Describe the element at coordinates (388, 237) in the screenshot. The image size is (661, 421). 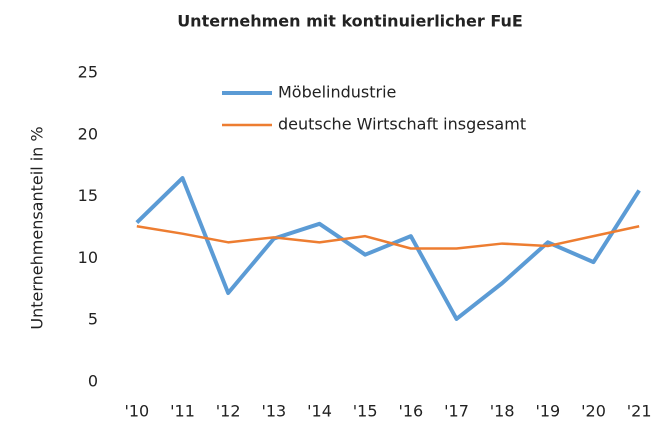
I see `series-line` at that location.